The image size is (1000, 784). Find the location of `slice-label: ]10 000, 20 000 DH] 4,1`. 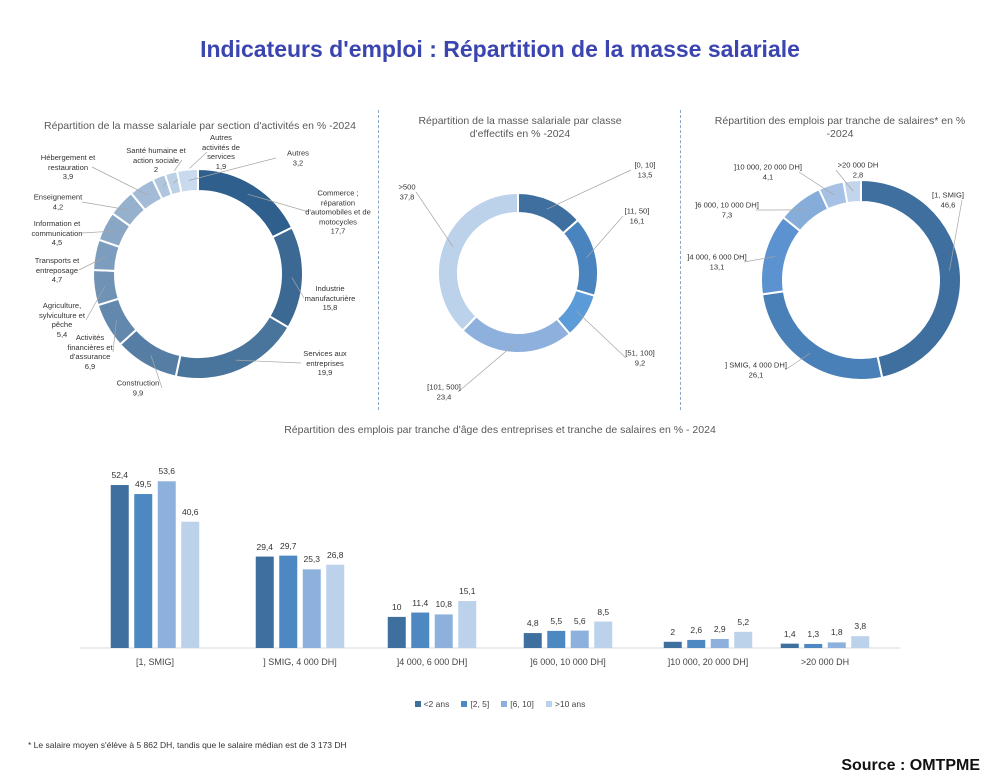

slice-label: ]10 000, 20 000 DH] 4,1 is located at coordinates (768, 172).